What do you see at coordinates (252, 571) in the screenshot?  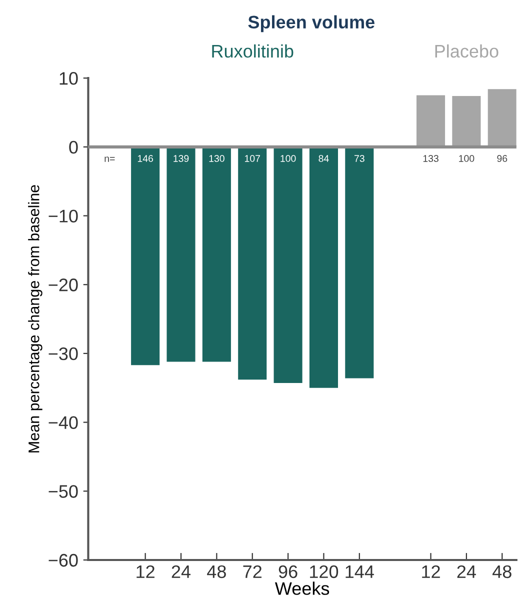 I see `x-tick-label: 72` at bounding box center [252, 571].